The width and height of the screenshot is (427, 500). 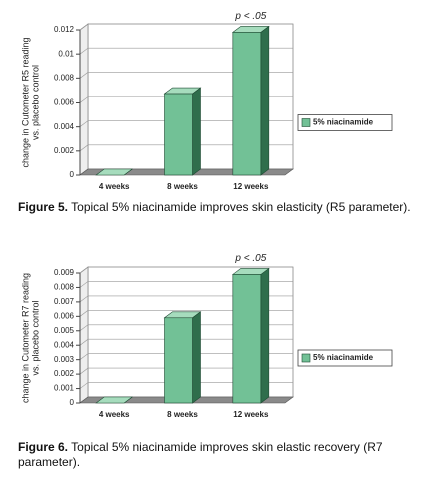 I want to click on y-tick-label: 0.007, so click(x=64, y=301).